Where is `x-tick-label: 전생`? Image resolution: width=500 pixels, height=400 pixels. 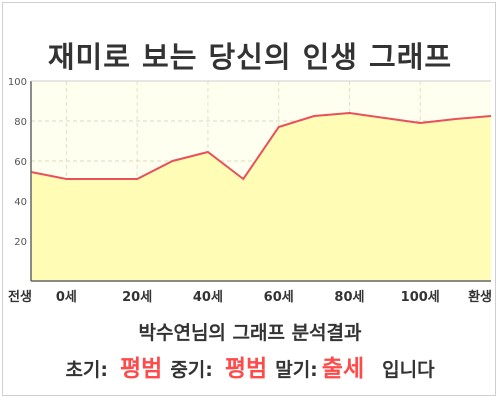
x-tick-label: 전생 is located at coordinates (20, 297).